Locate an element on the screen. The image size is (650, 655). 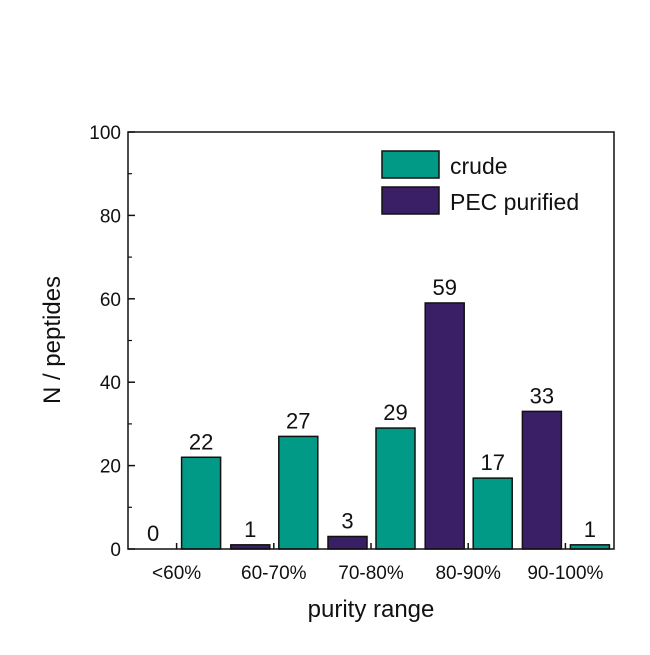
x-tick-label: 60-70% is located at coordinates (274, 573).